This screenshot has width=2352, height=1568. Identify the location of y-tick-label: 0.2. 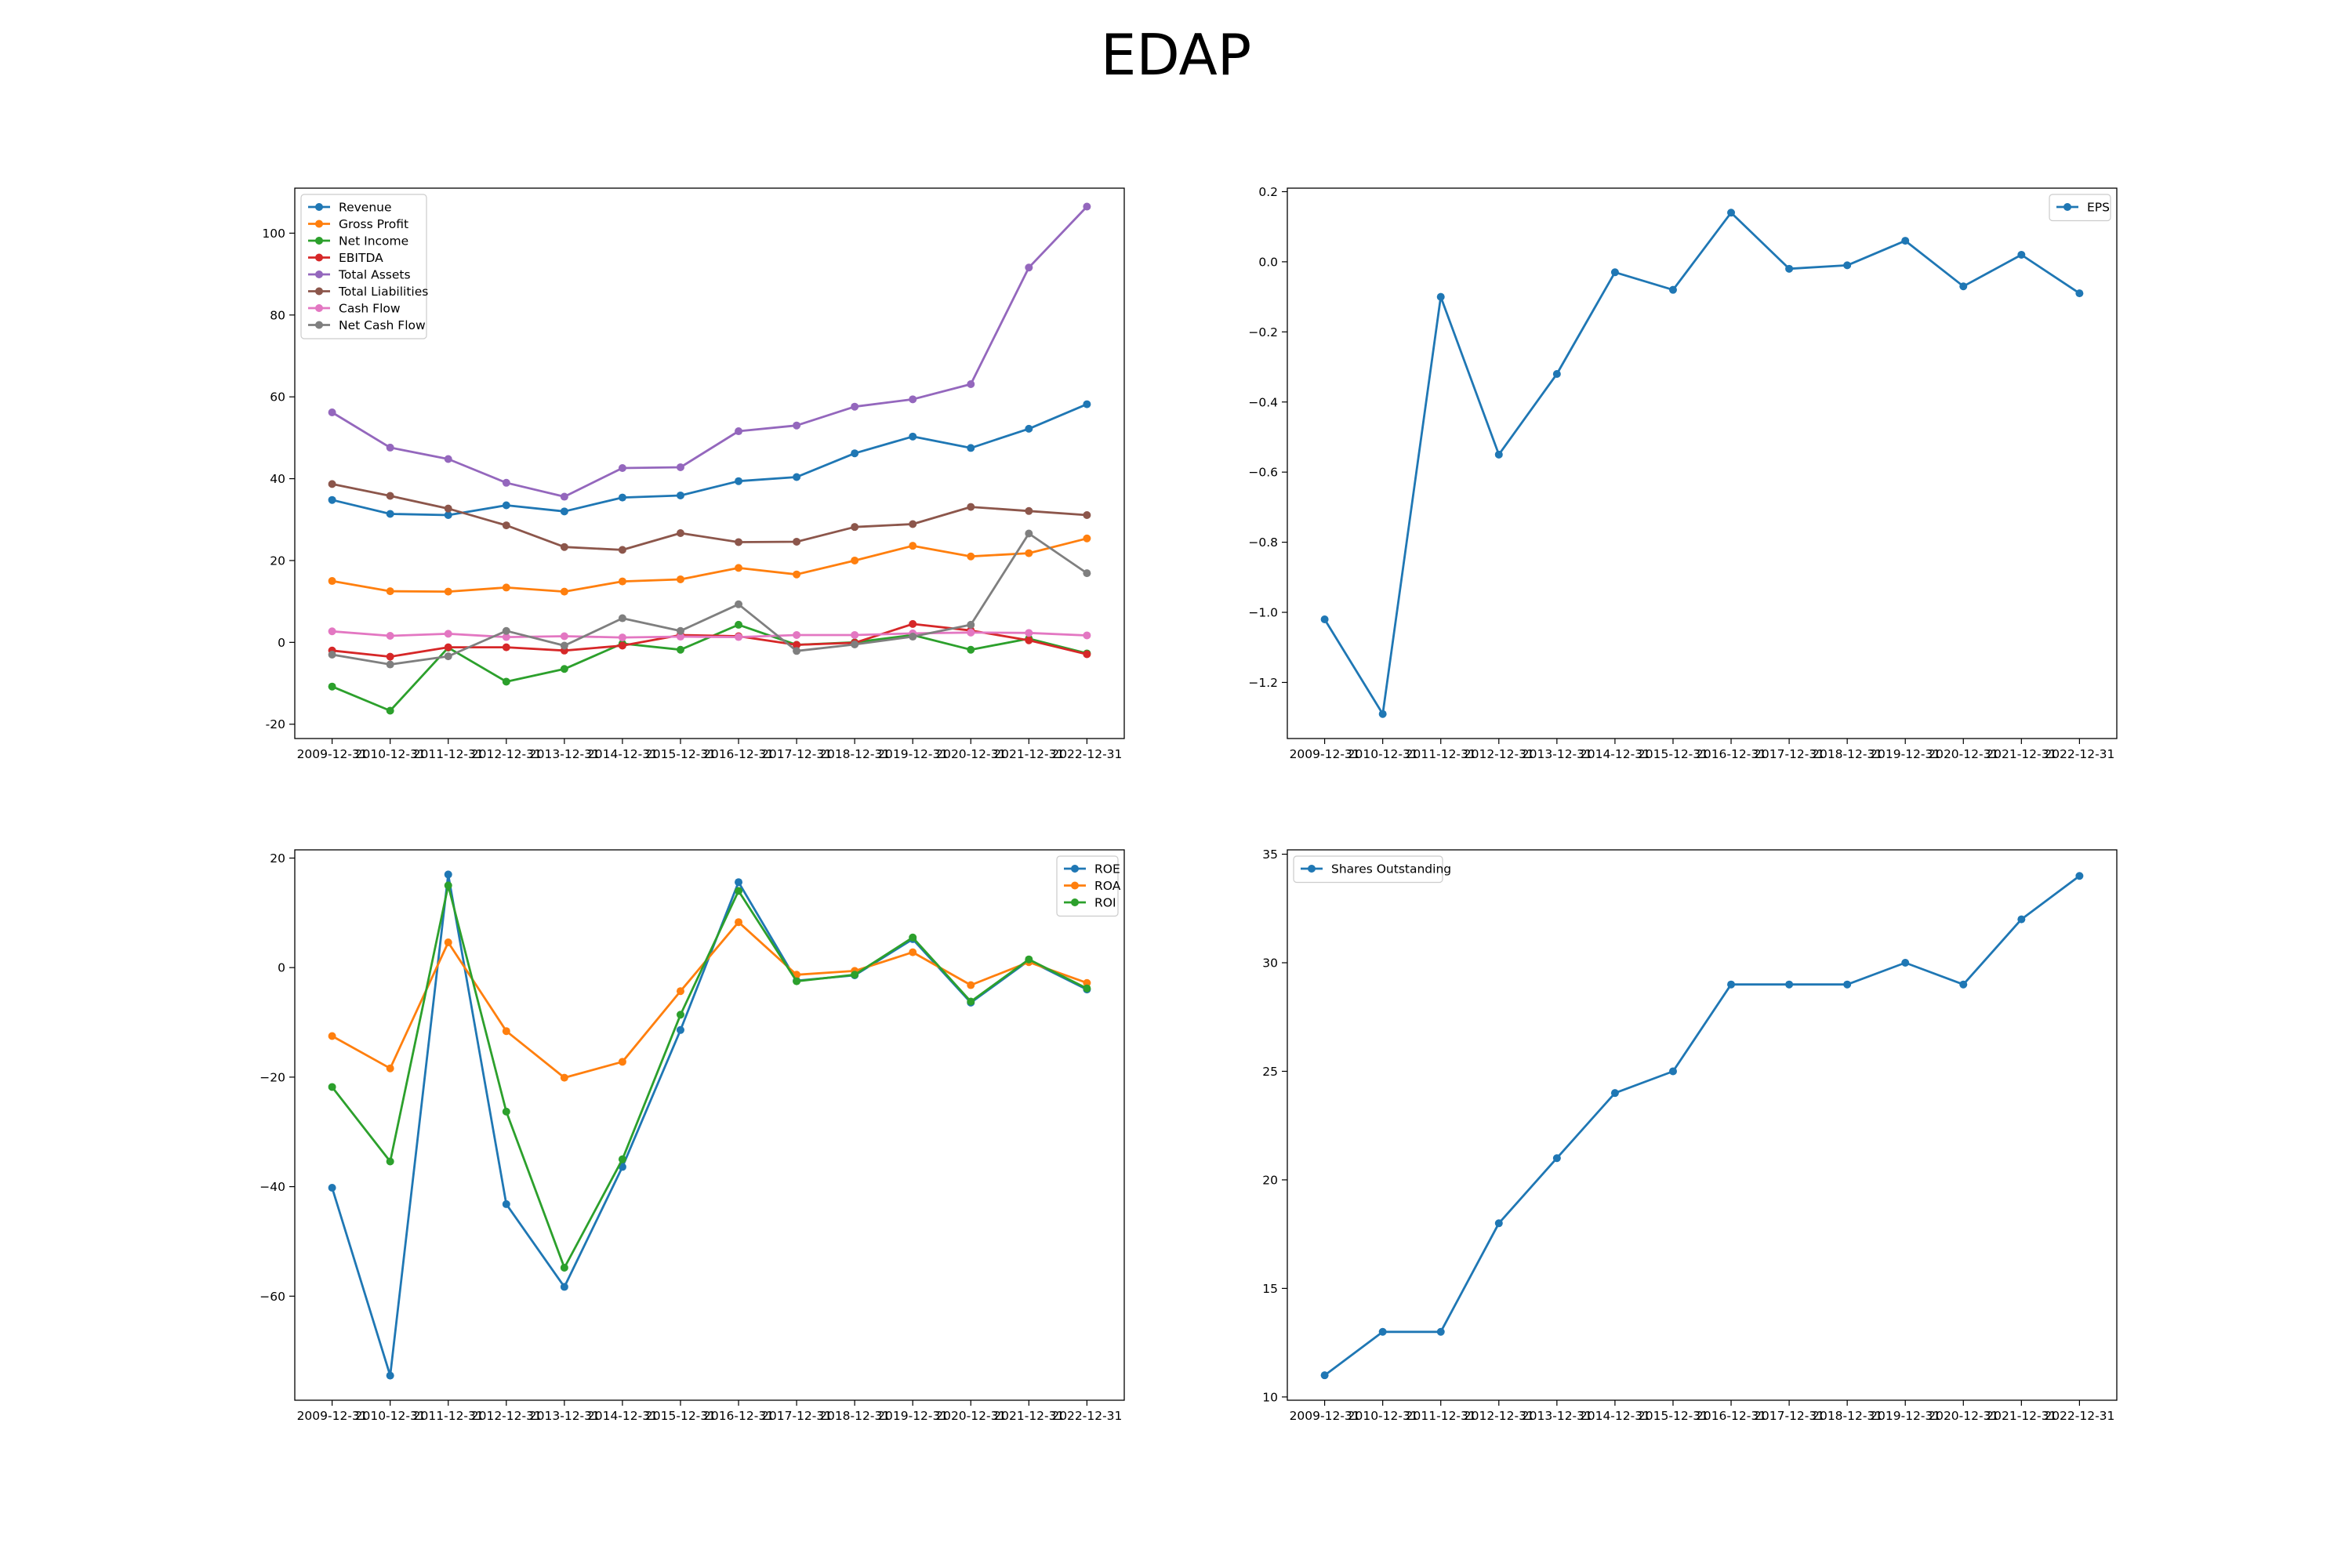
(1268, 192).